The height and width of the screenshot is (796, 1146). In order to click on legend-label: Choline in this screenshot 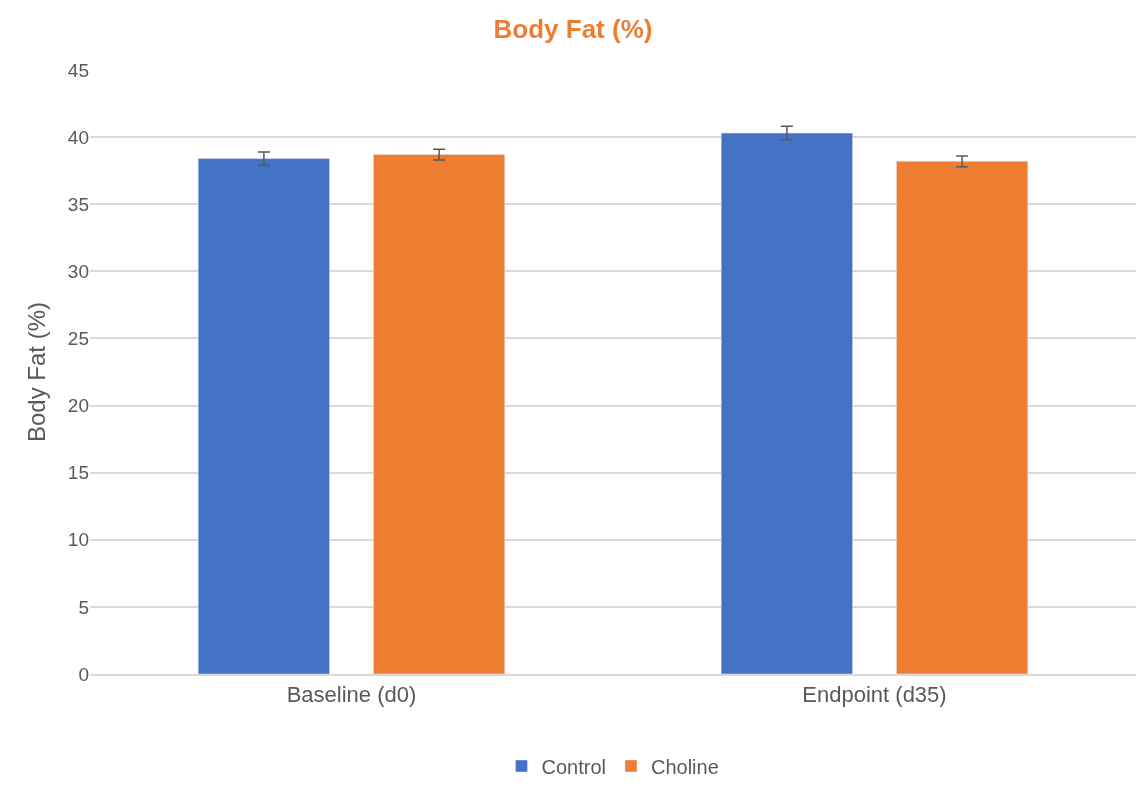, I will do `click(684, 766)`.